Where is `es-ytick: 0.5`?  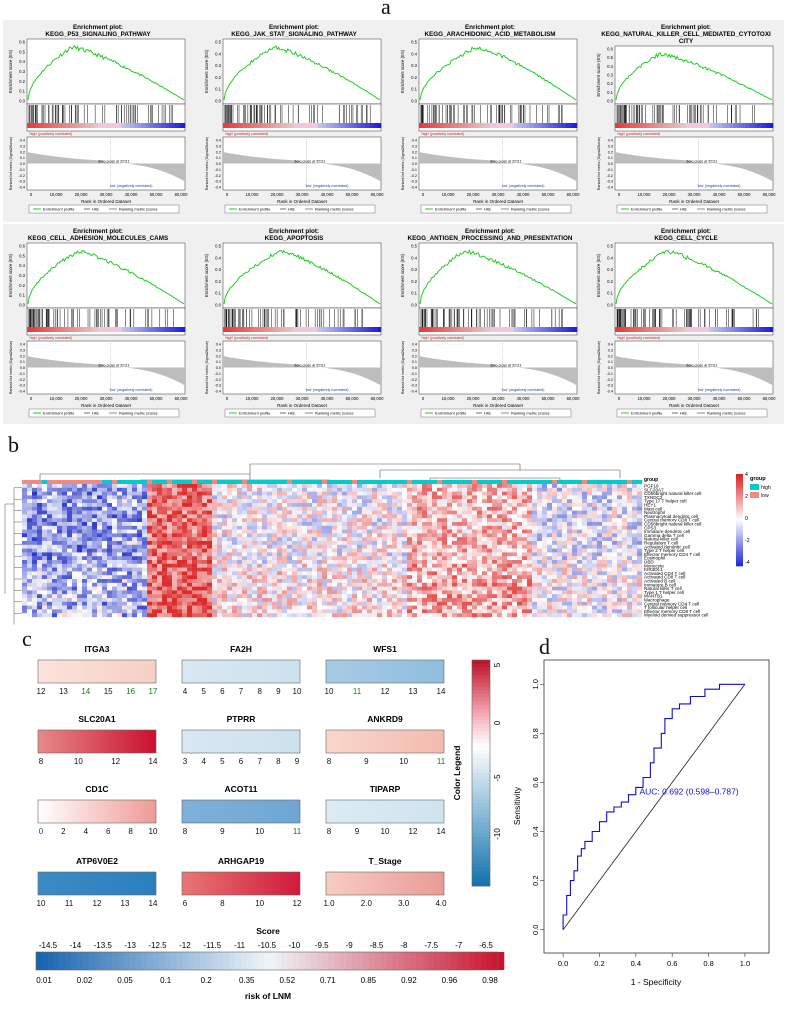
es-ytick: 0.5 is located at coordinates (610, 57).